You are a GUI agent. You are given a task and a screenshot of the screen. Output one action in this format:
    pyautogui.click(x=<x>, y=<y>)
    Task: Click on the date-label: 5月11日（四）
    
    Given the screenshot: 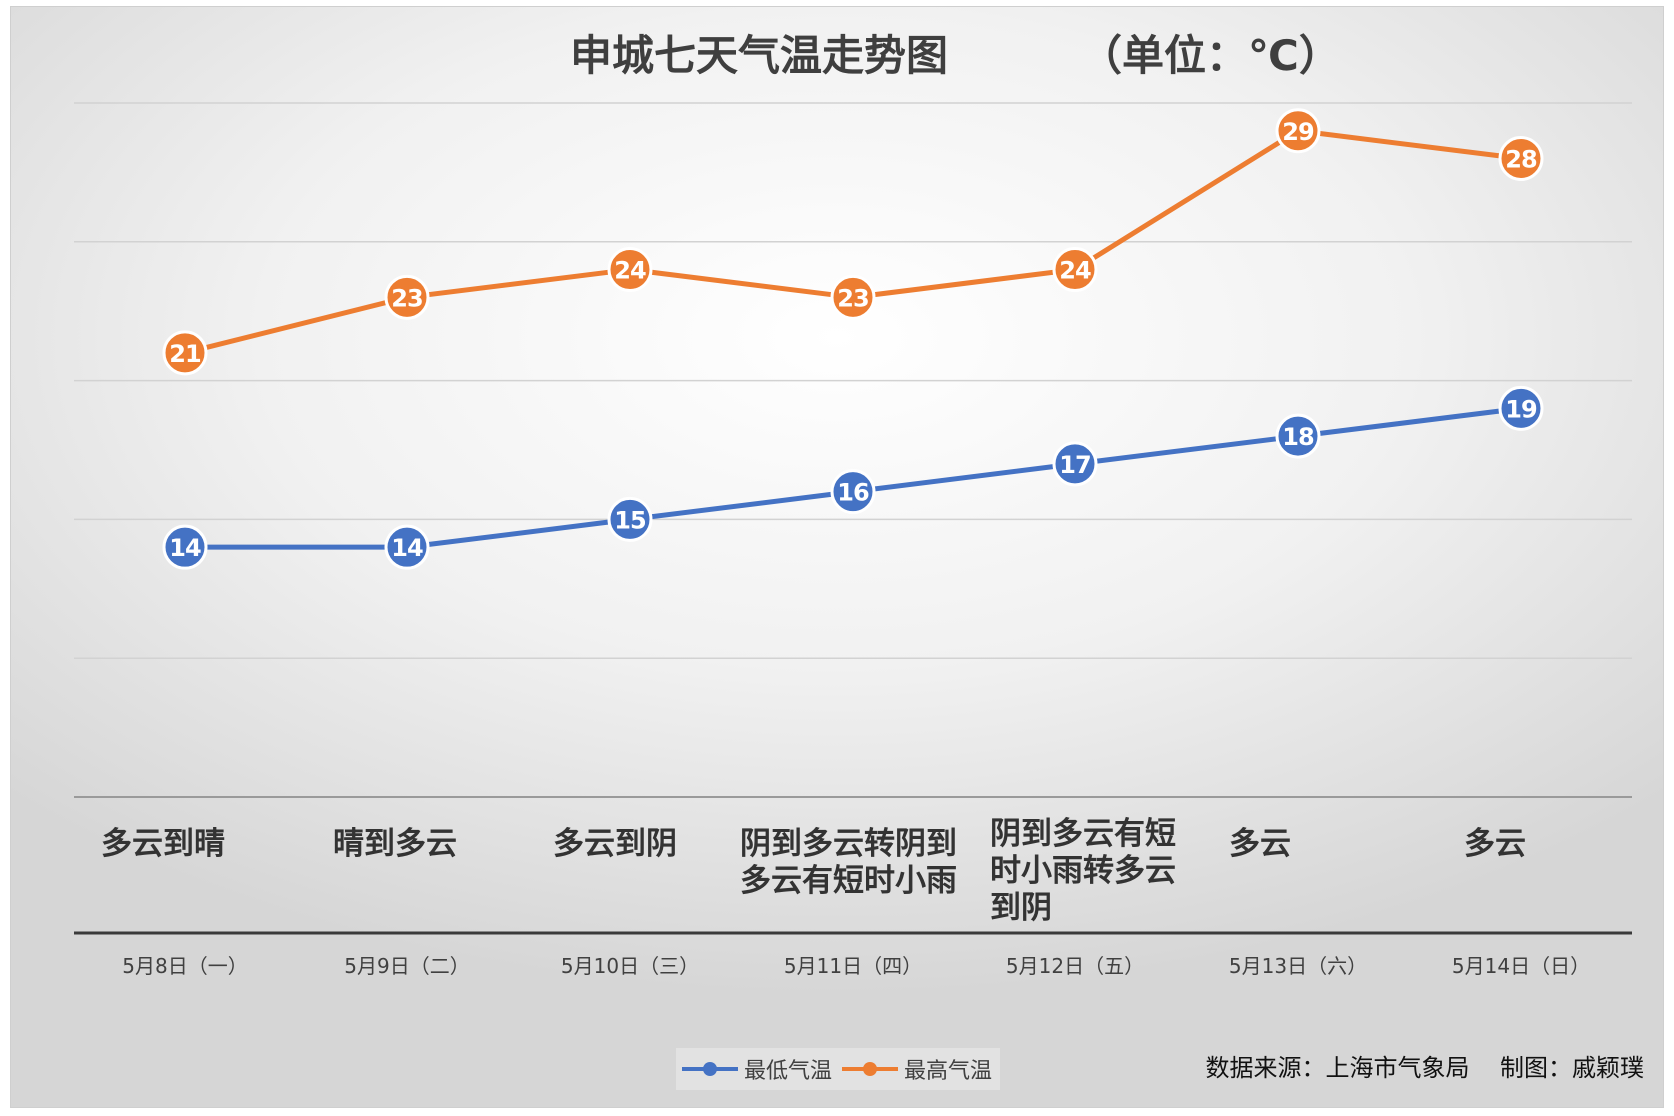 What is the action you would take?
    pyautogui.click(x=853, y=966)
    